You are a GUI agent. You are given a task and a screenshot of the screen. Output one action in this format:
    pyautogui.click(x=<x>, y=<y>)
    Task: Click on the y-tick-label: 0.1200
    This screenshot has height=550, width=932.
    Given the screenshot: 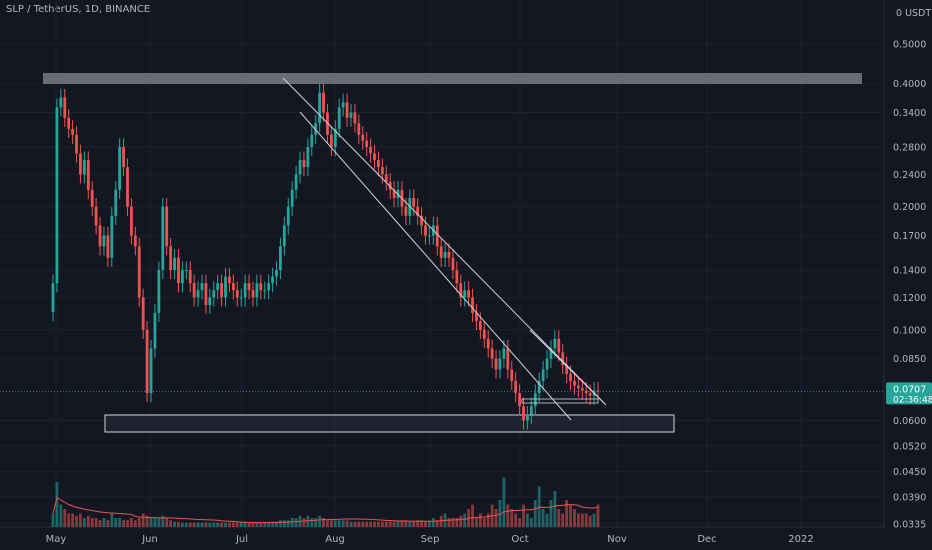 What is the action you would take?
    pyautogui.click(x=909, y=298)
    